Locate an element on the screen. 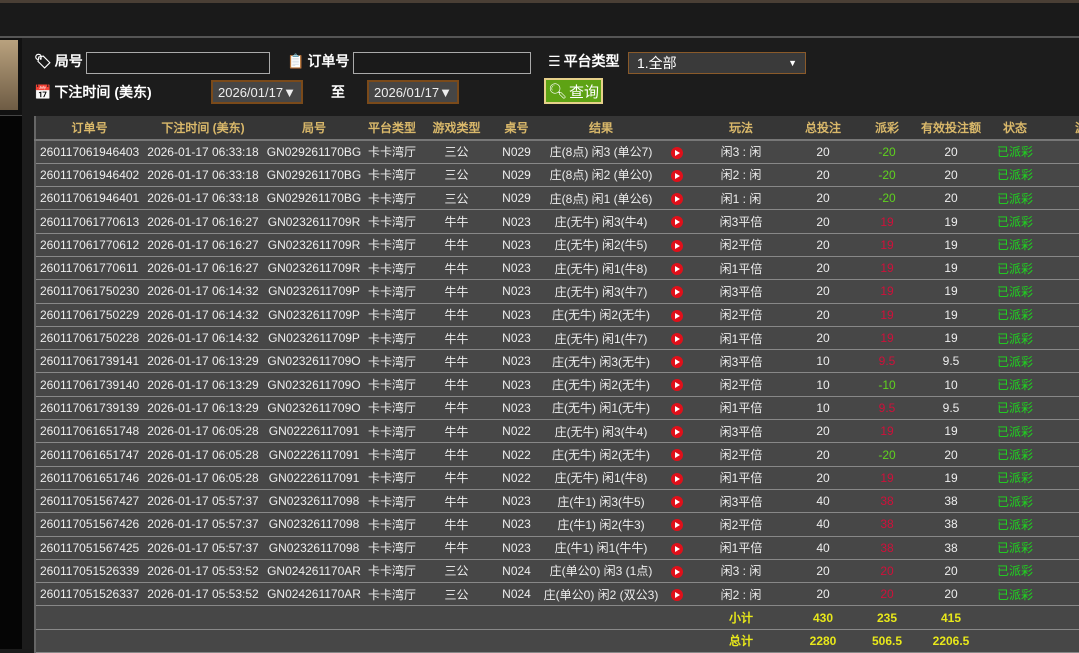 This screenshot has height=653, width=1079. column-header: 平台类型 is located at coordinates (392, 128).